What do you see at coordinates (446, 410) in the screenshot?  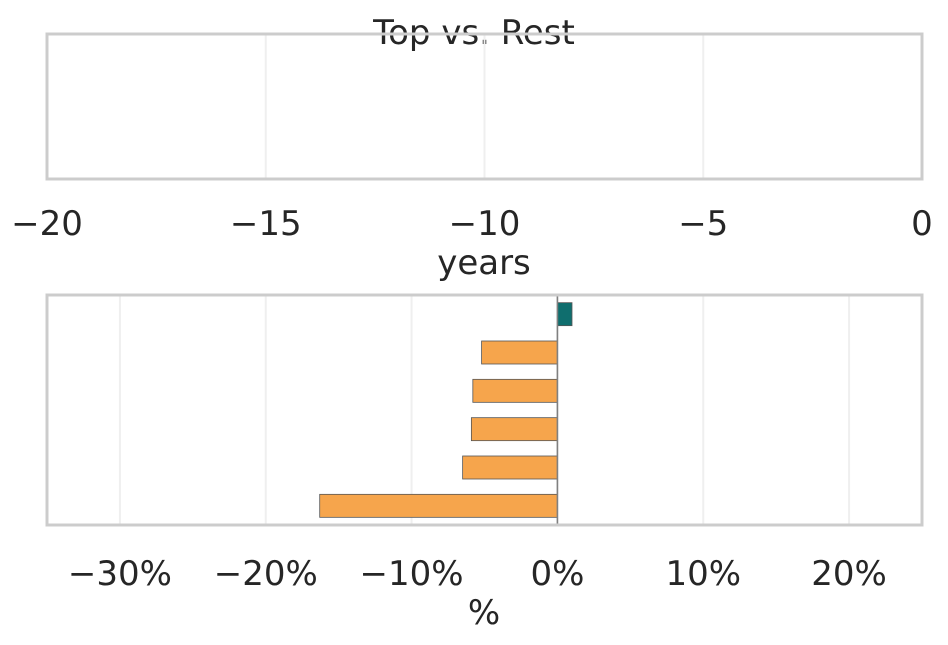 I see `bottom-bars` at bounding box center [446, 410].